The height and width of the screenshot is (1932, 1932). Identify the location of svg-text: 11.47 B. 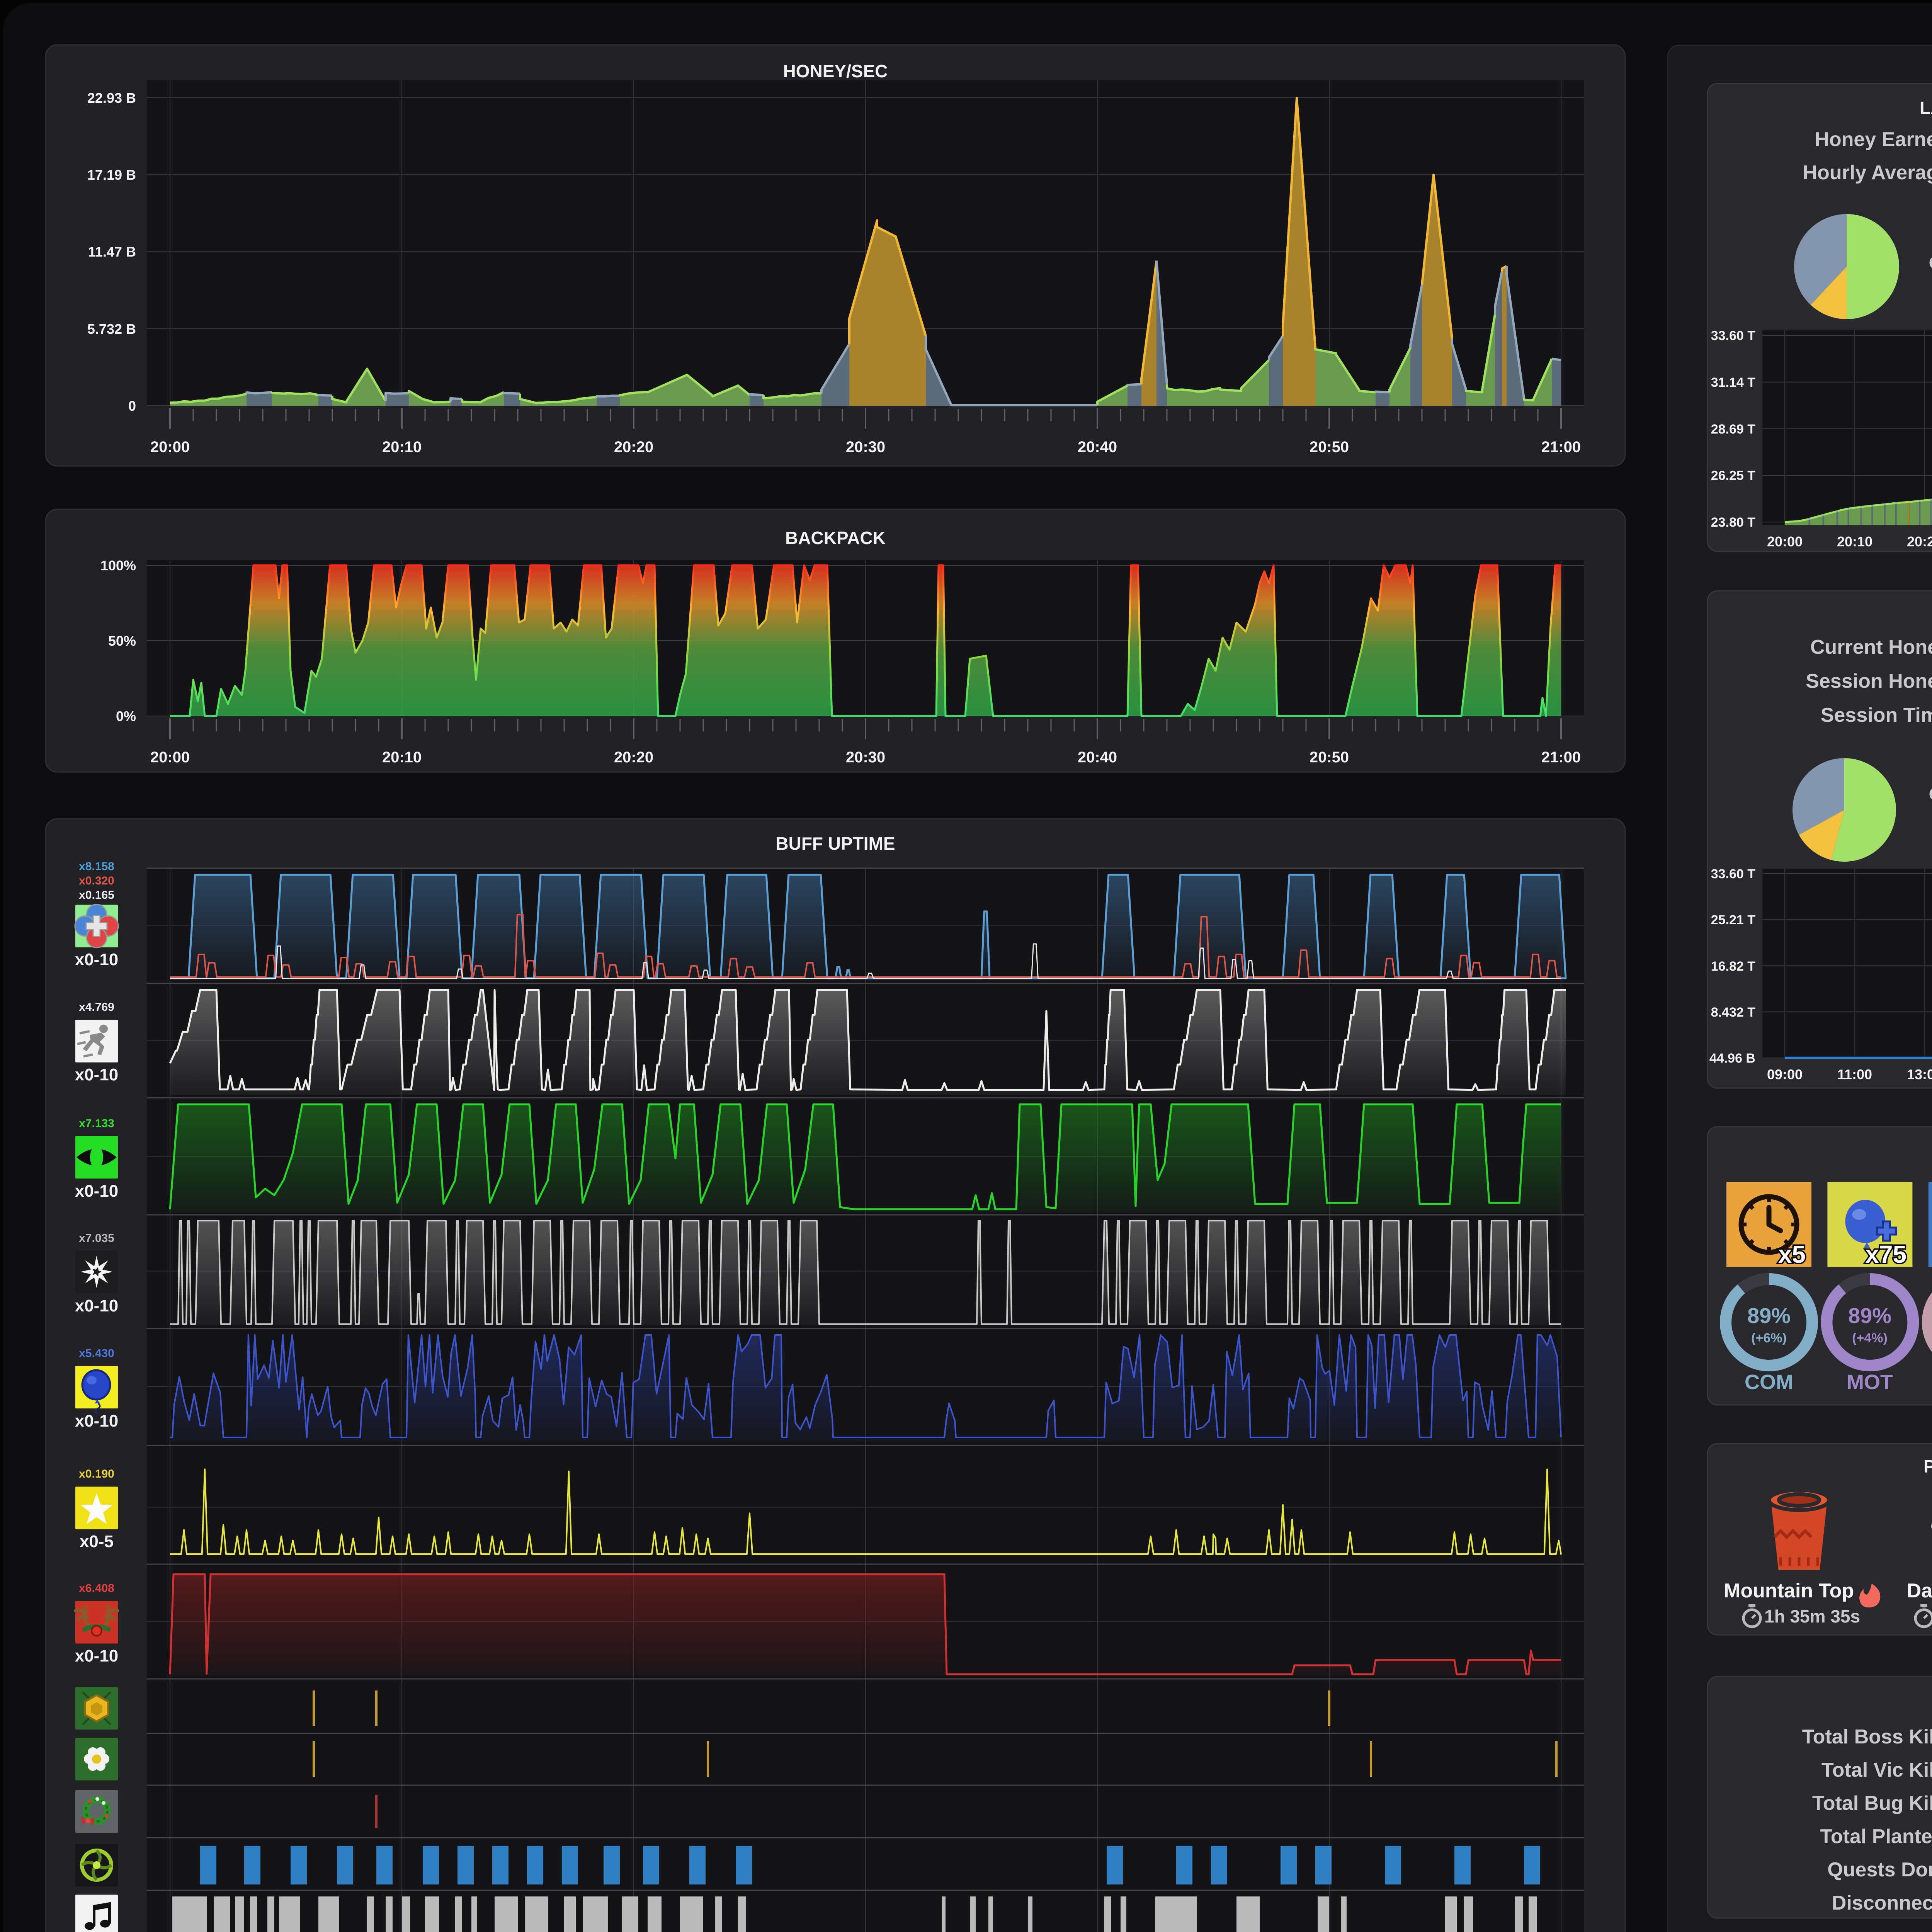
(112, 252).